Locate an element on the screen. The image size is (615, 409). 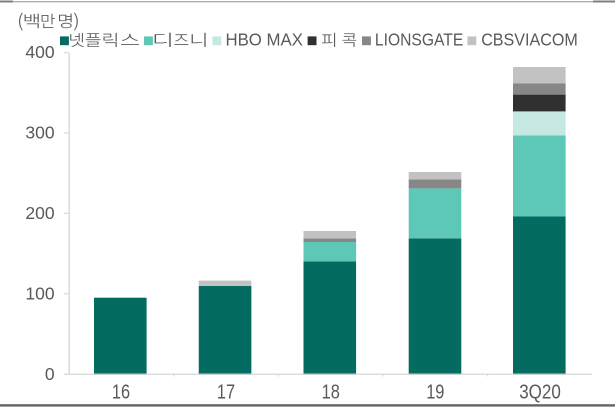
svg-text: CBSVIACOM is located at coordinates (529, 40).